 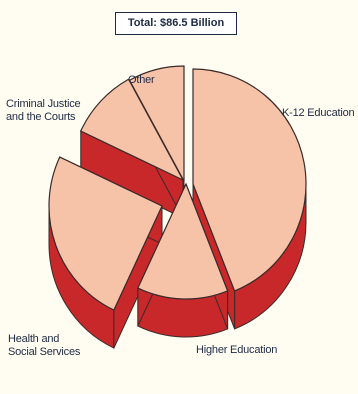 What do you see at coordinates (237, 350) in the screenshot?
I see `label-higher-education: Higher Education` at bounding box center [237, 350].